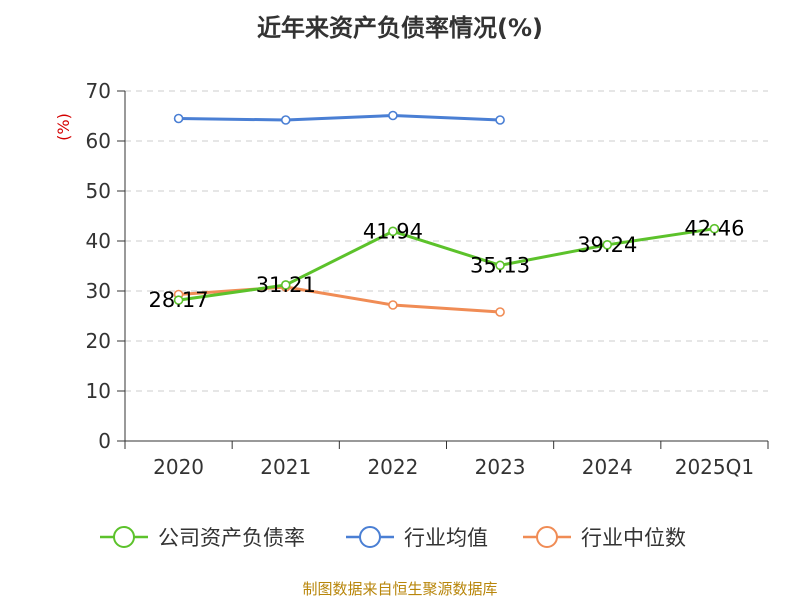 The width and height of the screenshot is (800, 600). I want to click on x-tick-label: 2021, so click(285, 467).